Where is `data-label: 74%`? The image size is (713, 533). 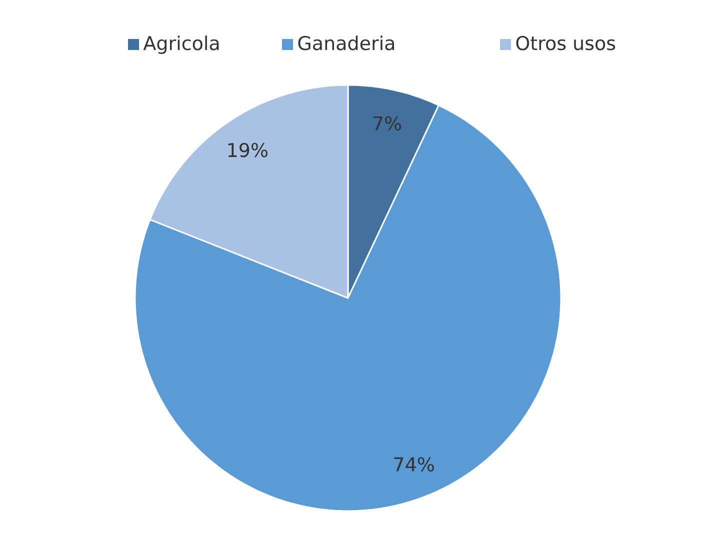
data-label: 74% is located at coordinates (414, 464).